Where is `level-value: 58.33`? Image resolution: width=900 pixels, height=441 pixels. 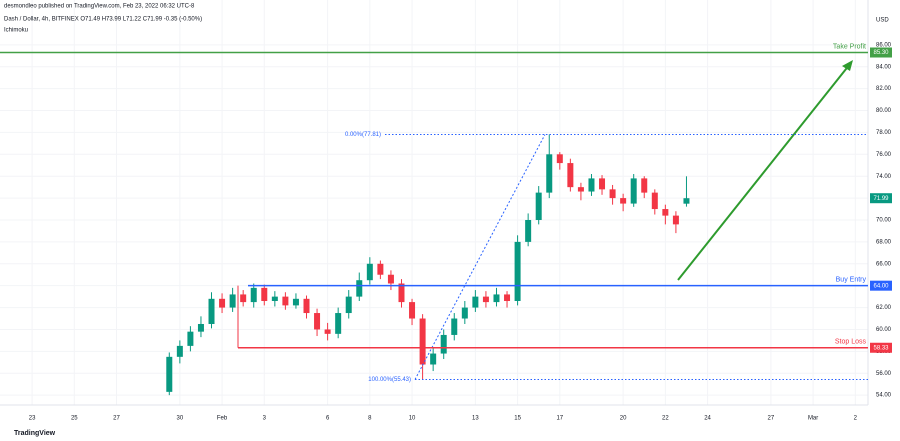 level-value: 58.33 is located at coordinates (881, 348).